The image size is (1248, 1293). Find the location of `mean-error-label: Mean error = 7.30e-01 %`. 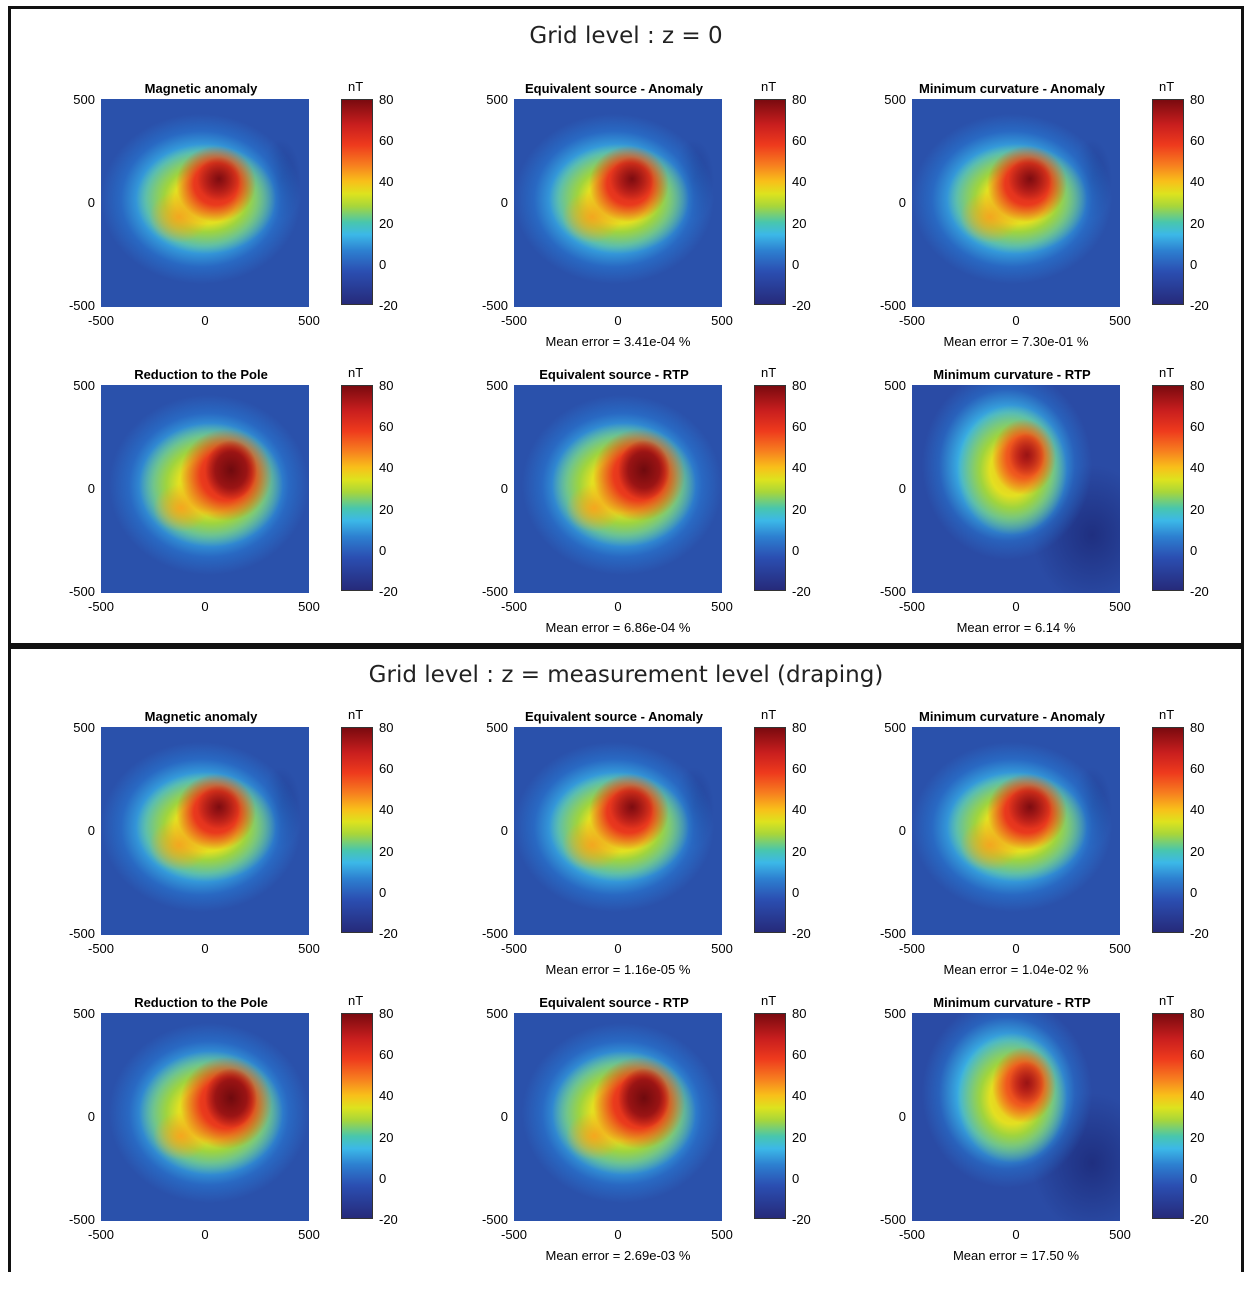

mean-error-label: Mean error = 7.30e-01 % is located at coordinates (1016, 341).